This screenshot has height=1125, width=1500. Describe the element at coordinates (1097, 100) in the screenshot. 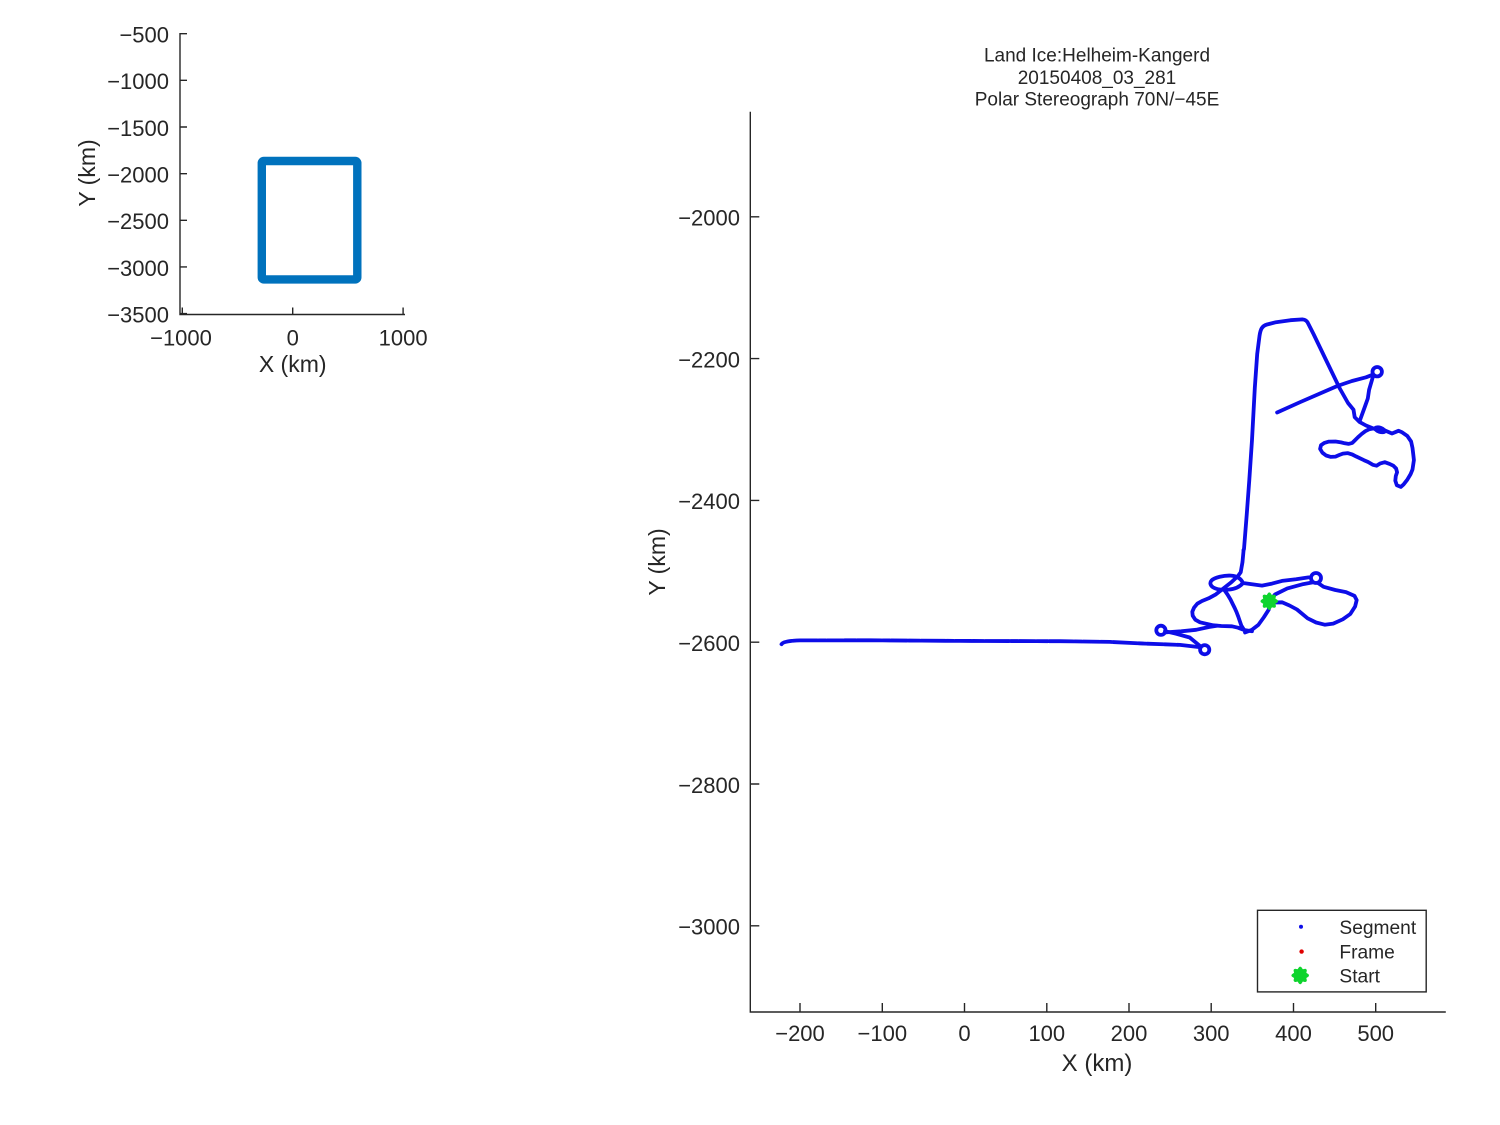

I see `svg-text: Polar Stereograph 70N/−45E` at that location.